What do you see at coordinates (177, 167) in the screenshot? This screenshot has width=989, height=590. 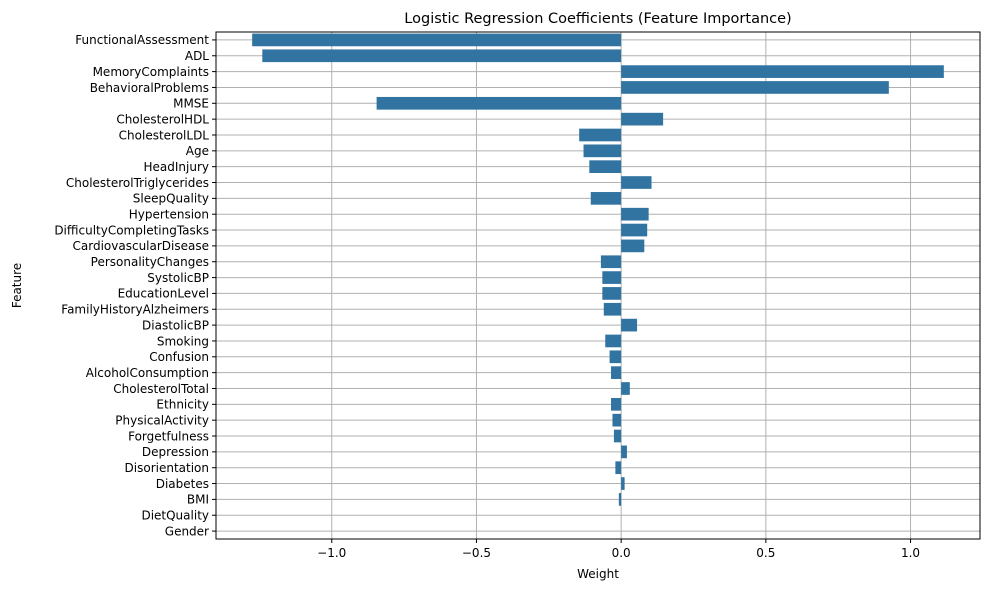 I see `y-tick-label: HeadInjury` at bounding box center [177, 167].